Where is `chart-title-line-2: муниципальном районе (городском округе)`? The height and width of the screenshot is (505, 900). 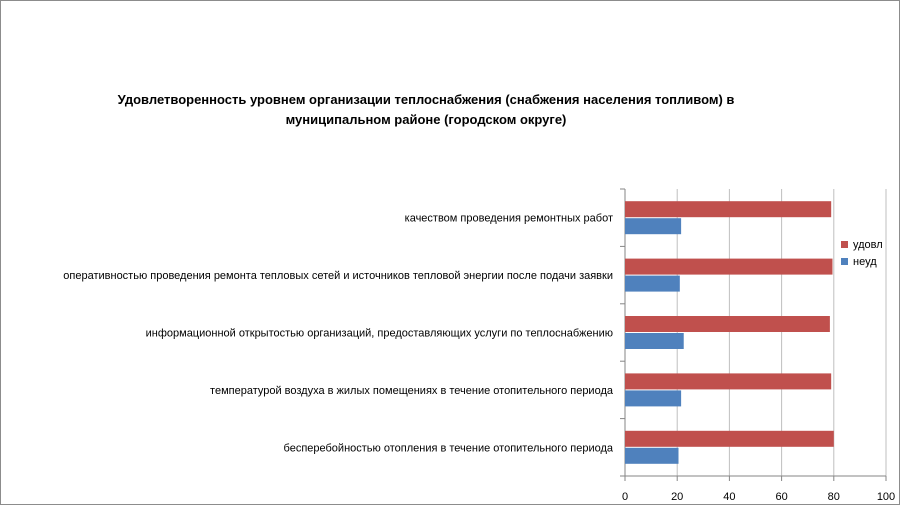
chart-title-line-2: муниципальном районе (городском округе) is located at coordinates (426, 119).